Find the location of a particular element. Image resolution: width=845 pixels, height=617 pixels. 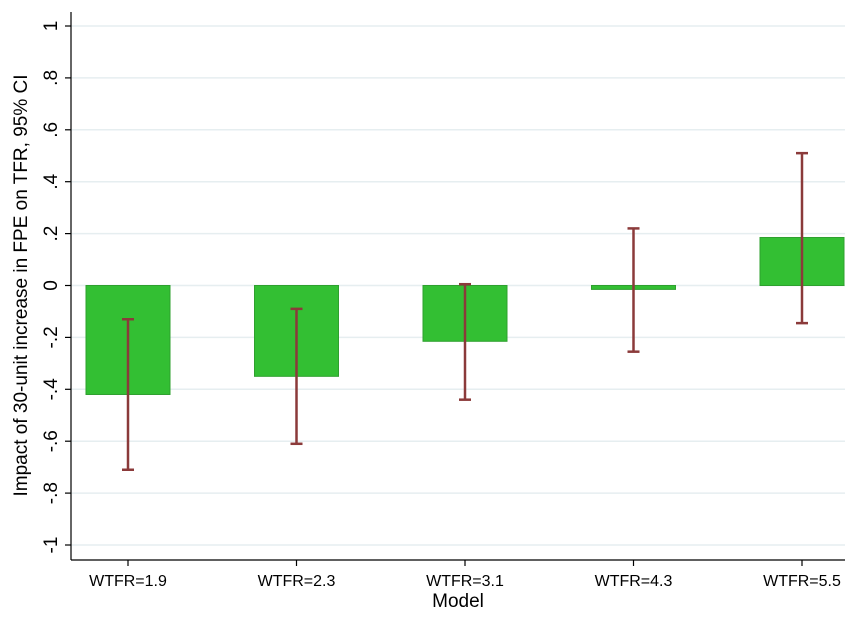

x-ticks: WTFR=1.9 WTFR=2.3 WTFR=3.1 WTFR=4.3 WTFR=5.5 is located at coordinates (465, 575).